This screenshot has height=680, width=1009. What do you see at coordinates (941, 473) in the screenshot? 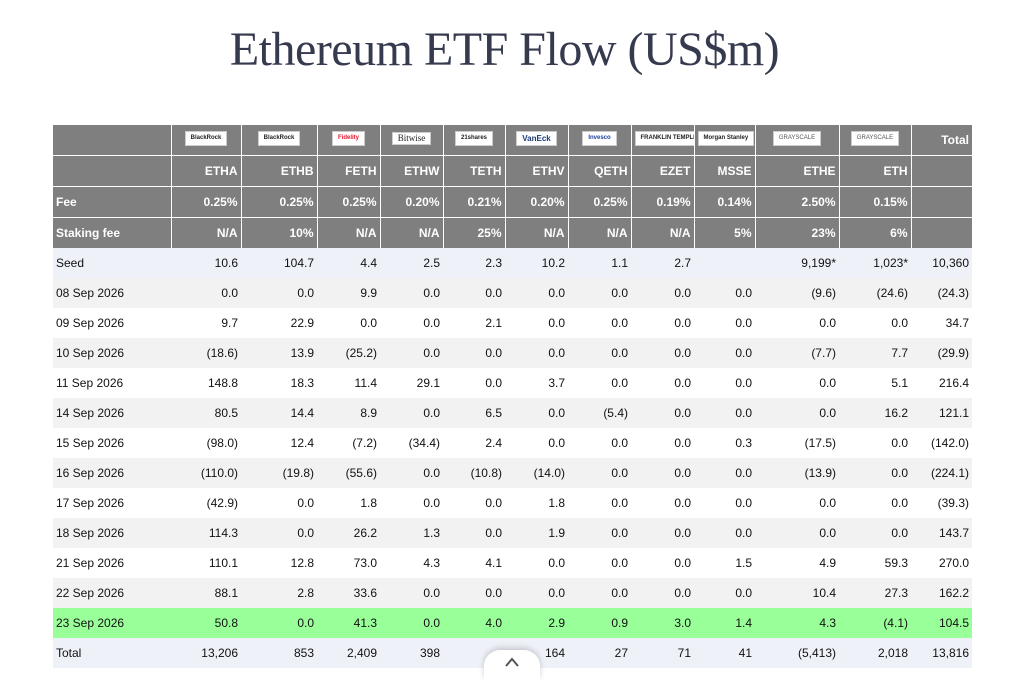
I see `flow-cell: (224.1)` at bounding box center [941, 473].